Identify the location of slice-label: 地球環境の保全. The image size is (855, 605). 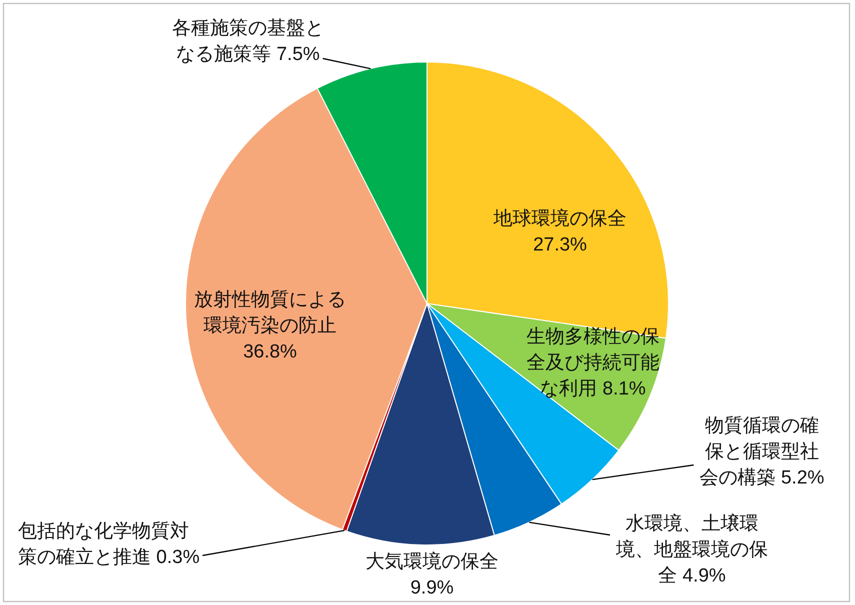
(559, 219).